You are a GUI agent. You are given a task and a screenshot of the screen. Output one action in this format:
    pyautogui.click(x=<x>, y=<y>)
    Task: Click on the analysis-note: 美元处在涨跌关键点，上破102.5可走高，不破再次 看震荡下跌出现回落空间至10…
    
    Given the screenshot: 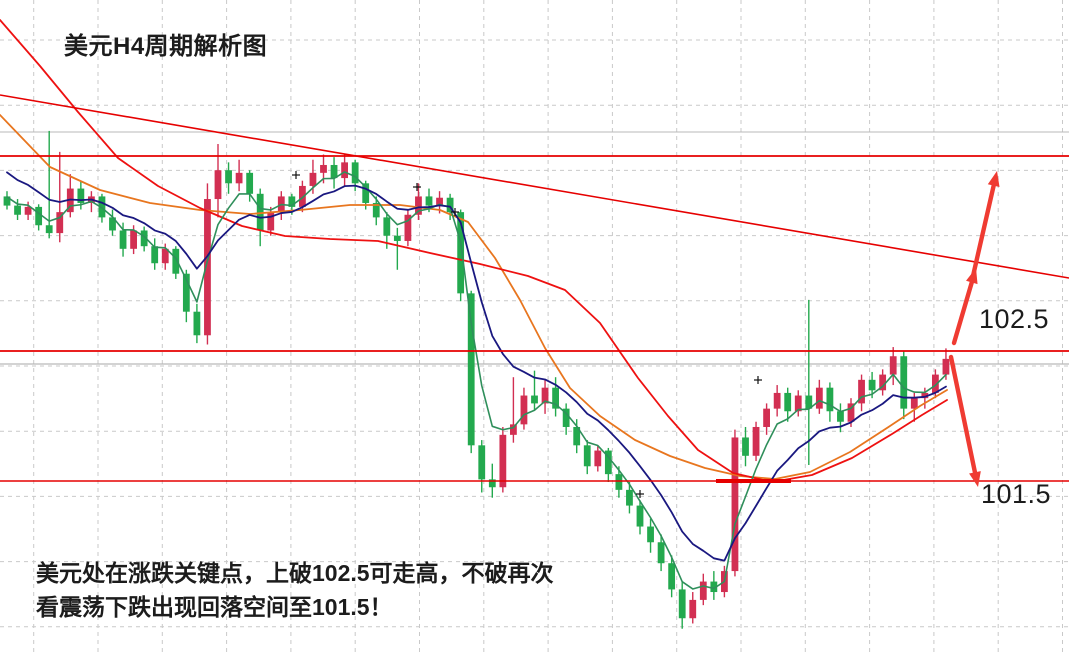 What is the action you would take?
    pyautogui.click(x=295, y=590)
    